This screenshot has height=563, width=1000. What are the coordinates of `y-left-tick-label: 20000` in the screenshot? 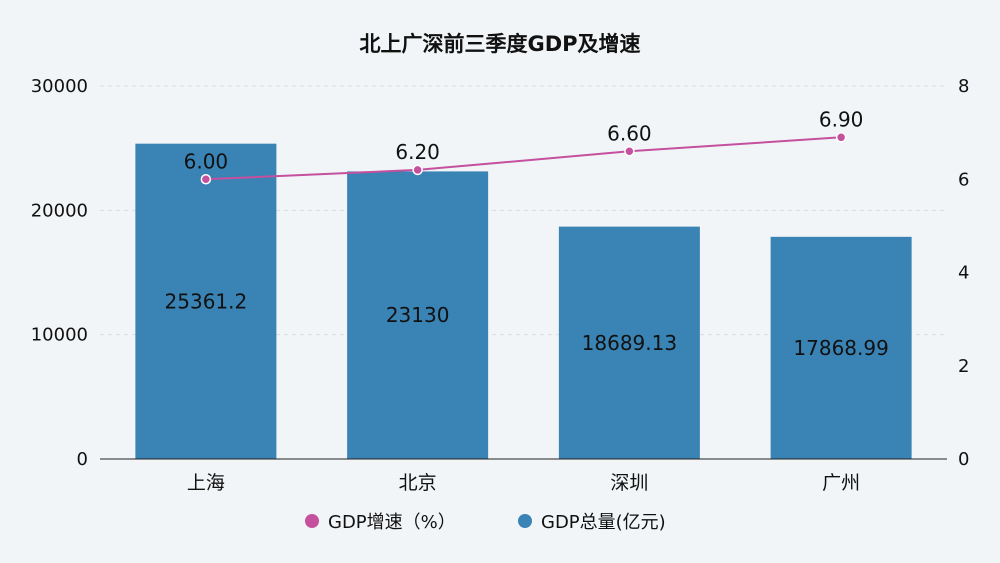 It's located at (59, 210).